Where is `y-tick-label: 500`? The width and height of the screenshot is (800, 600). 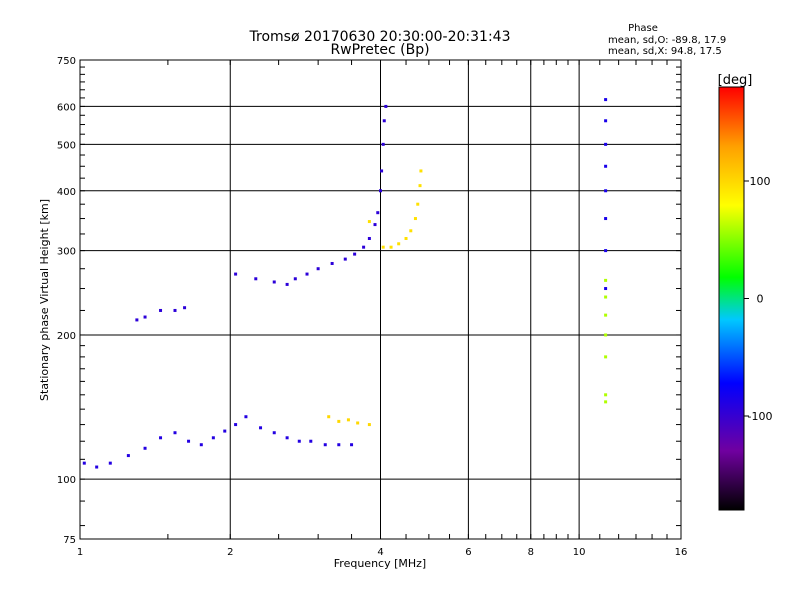 y-tick-label: 500 is located at coordinates (66, 145).